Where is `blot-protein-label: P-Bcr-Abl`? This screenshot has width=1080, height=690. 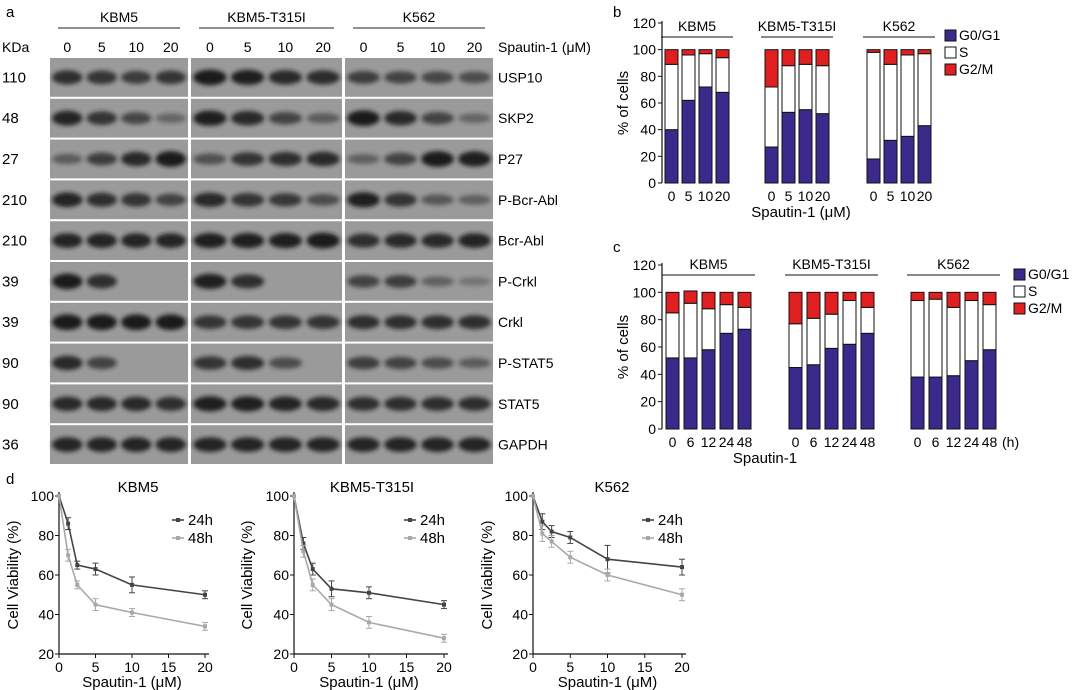 blot-protein-label: P-Bcr-Abl is located at coordinates (528, 200).